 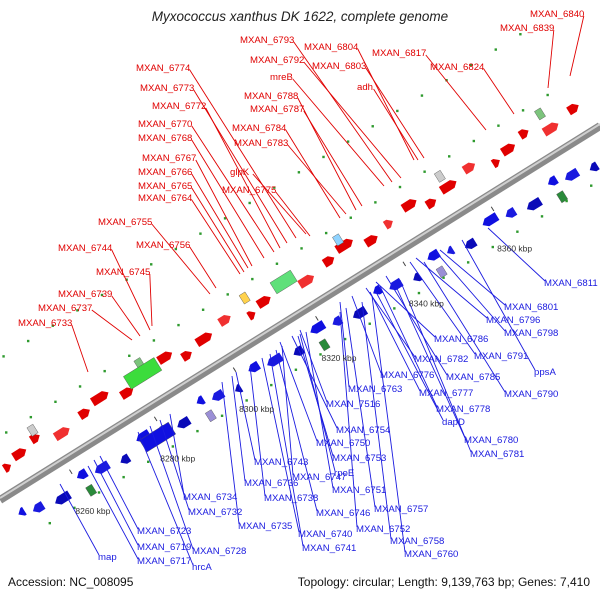 I want to click on reverse-gene-label: map, so click(x=107, y=557).